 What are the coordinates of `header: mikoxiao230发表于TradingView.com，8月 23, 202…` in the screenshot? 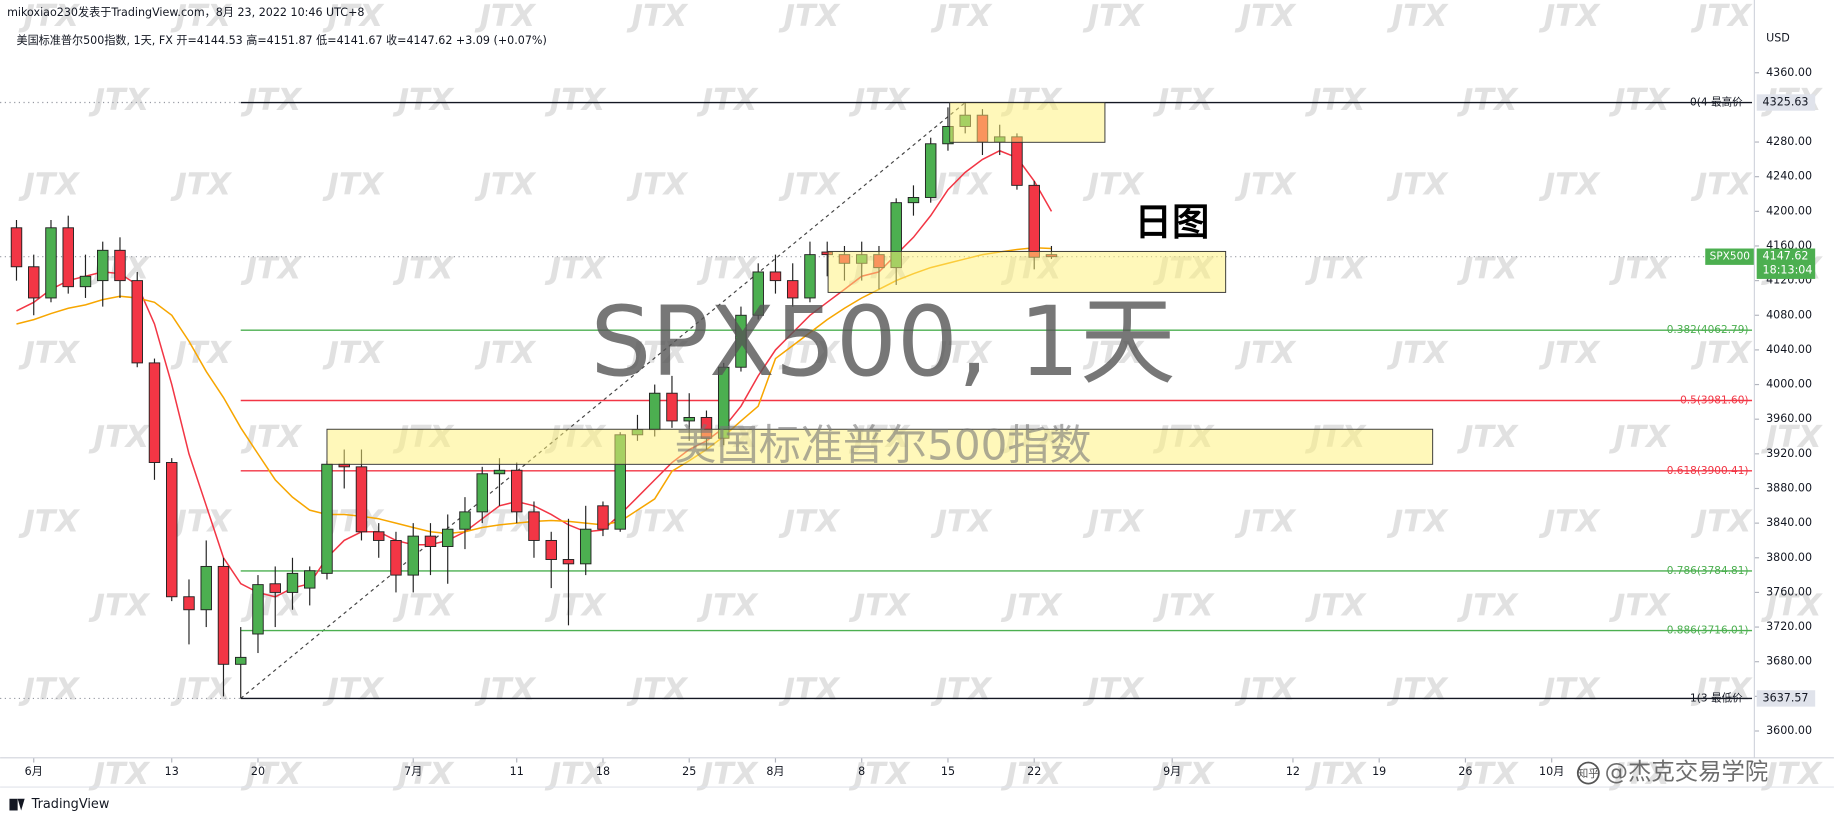 It's located at (185, 12).